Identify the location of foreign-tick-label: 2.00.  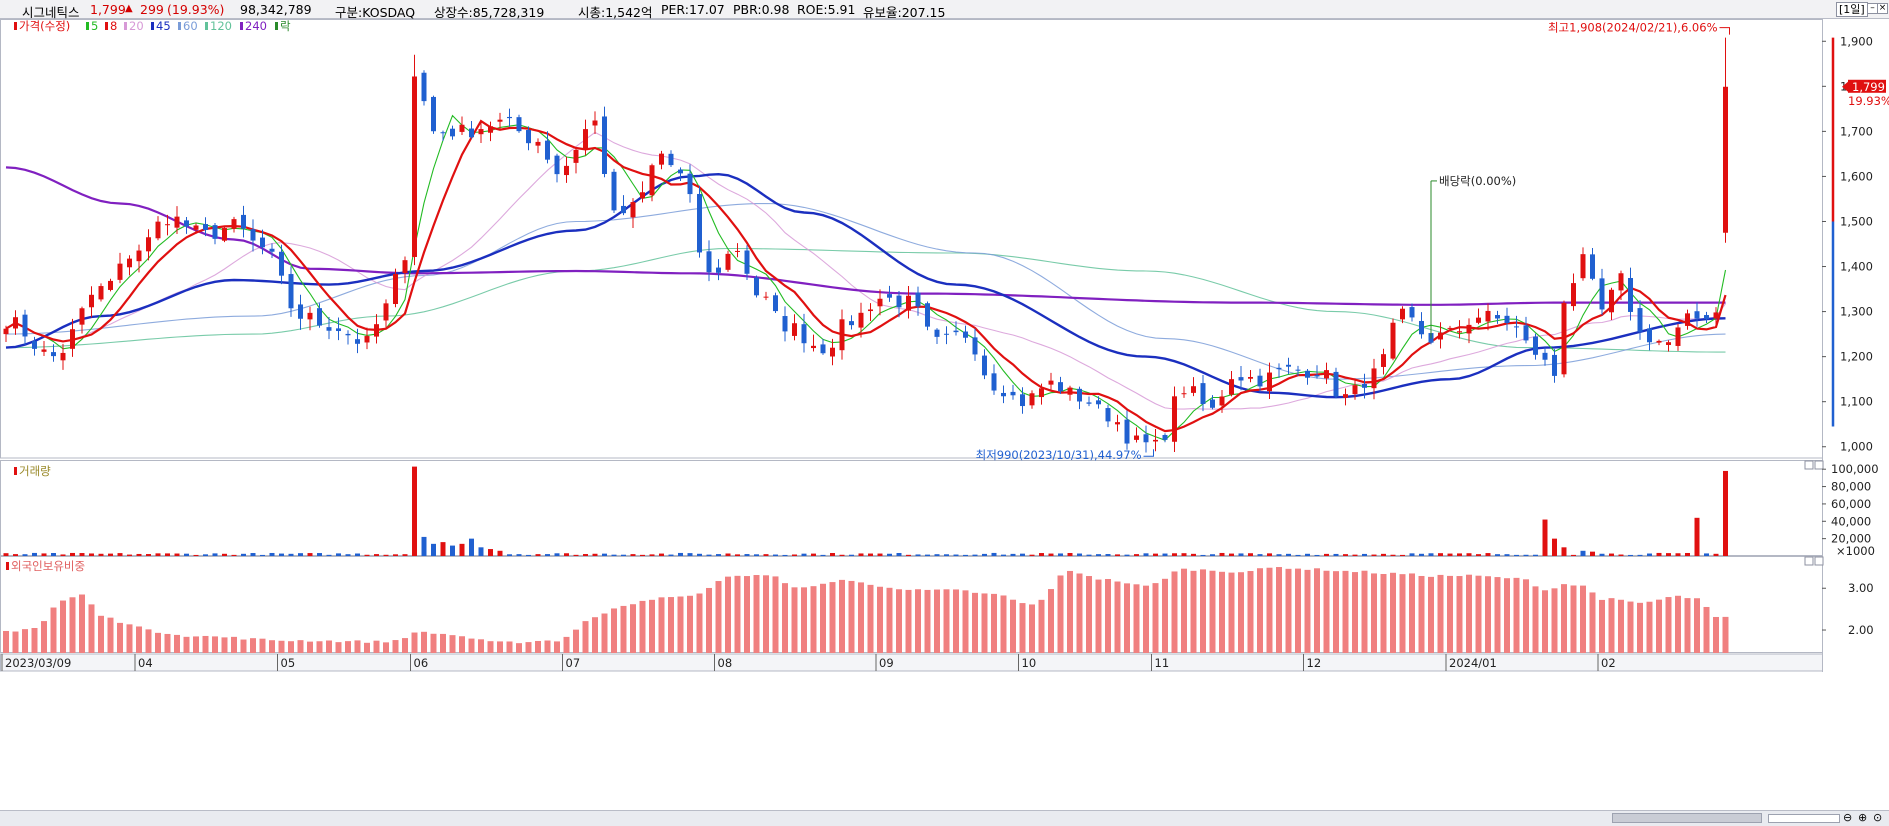
(1861, 630).